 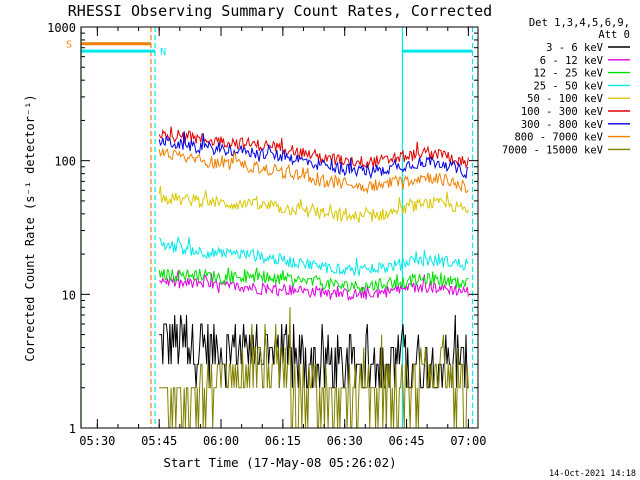 I want to click on x-tick-label-1: 05:45, so click(x=159, y=441).